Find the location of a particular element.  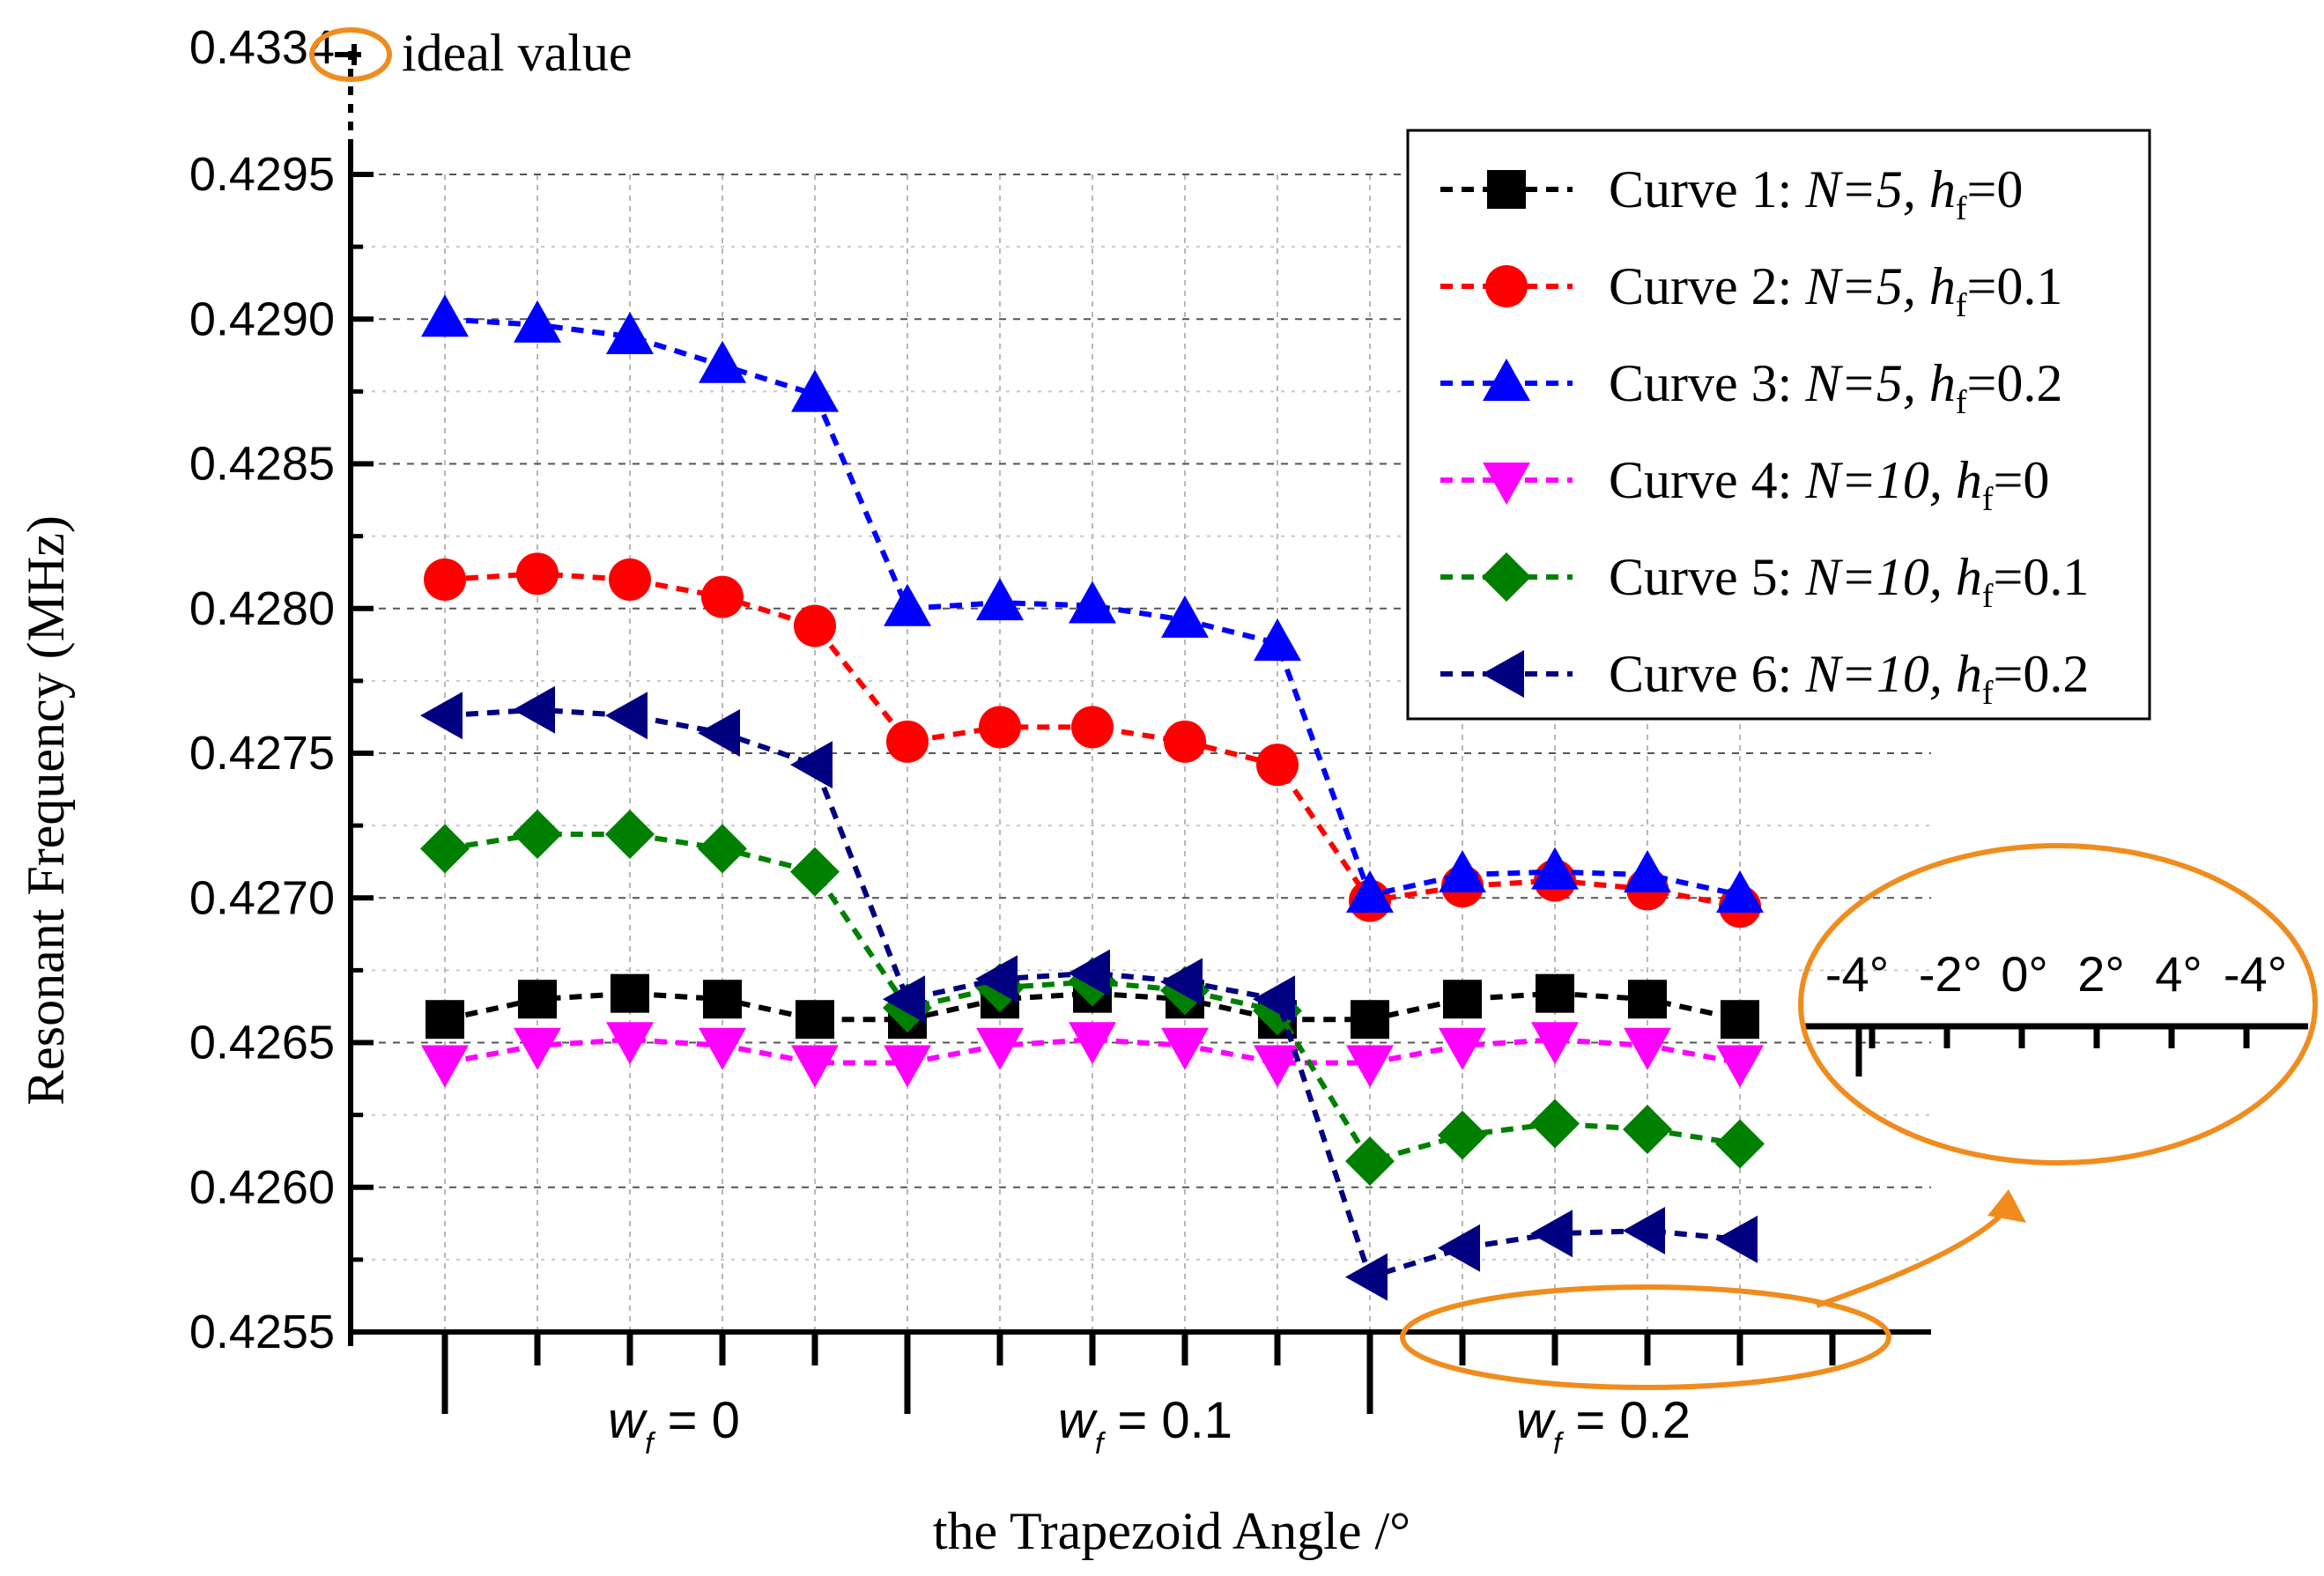

y-tick-label: 0.4260 is located at coordinates (262, 1187).